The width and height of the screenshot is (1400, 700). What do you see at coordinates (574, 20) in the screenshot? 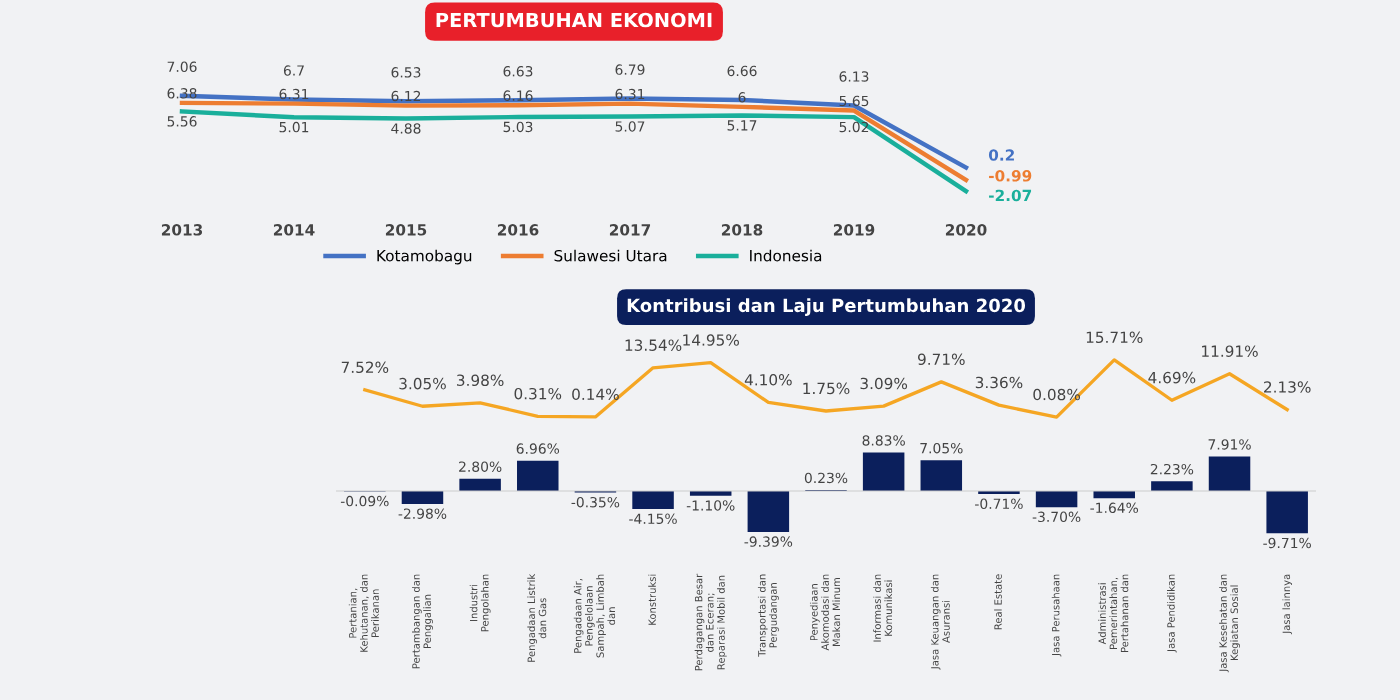
I see `chart-title: PERTUMBUHAN EKONOMI` at bounding box center [574, 20].